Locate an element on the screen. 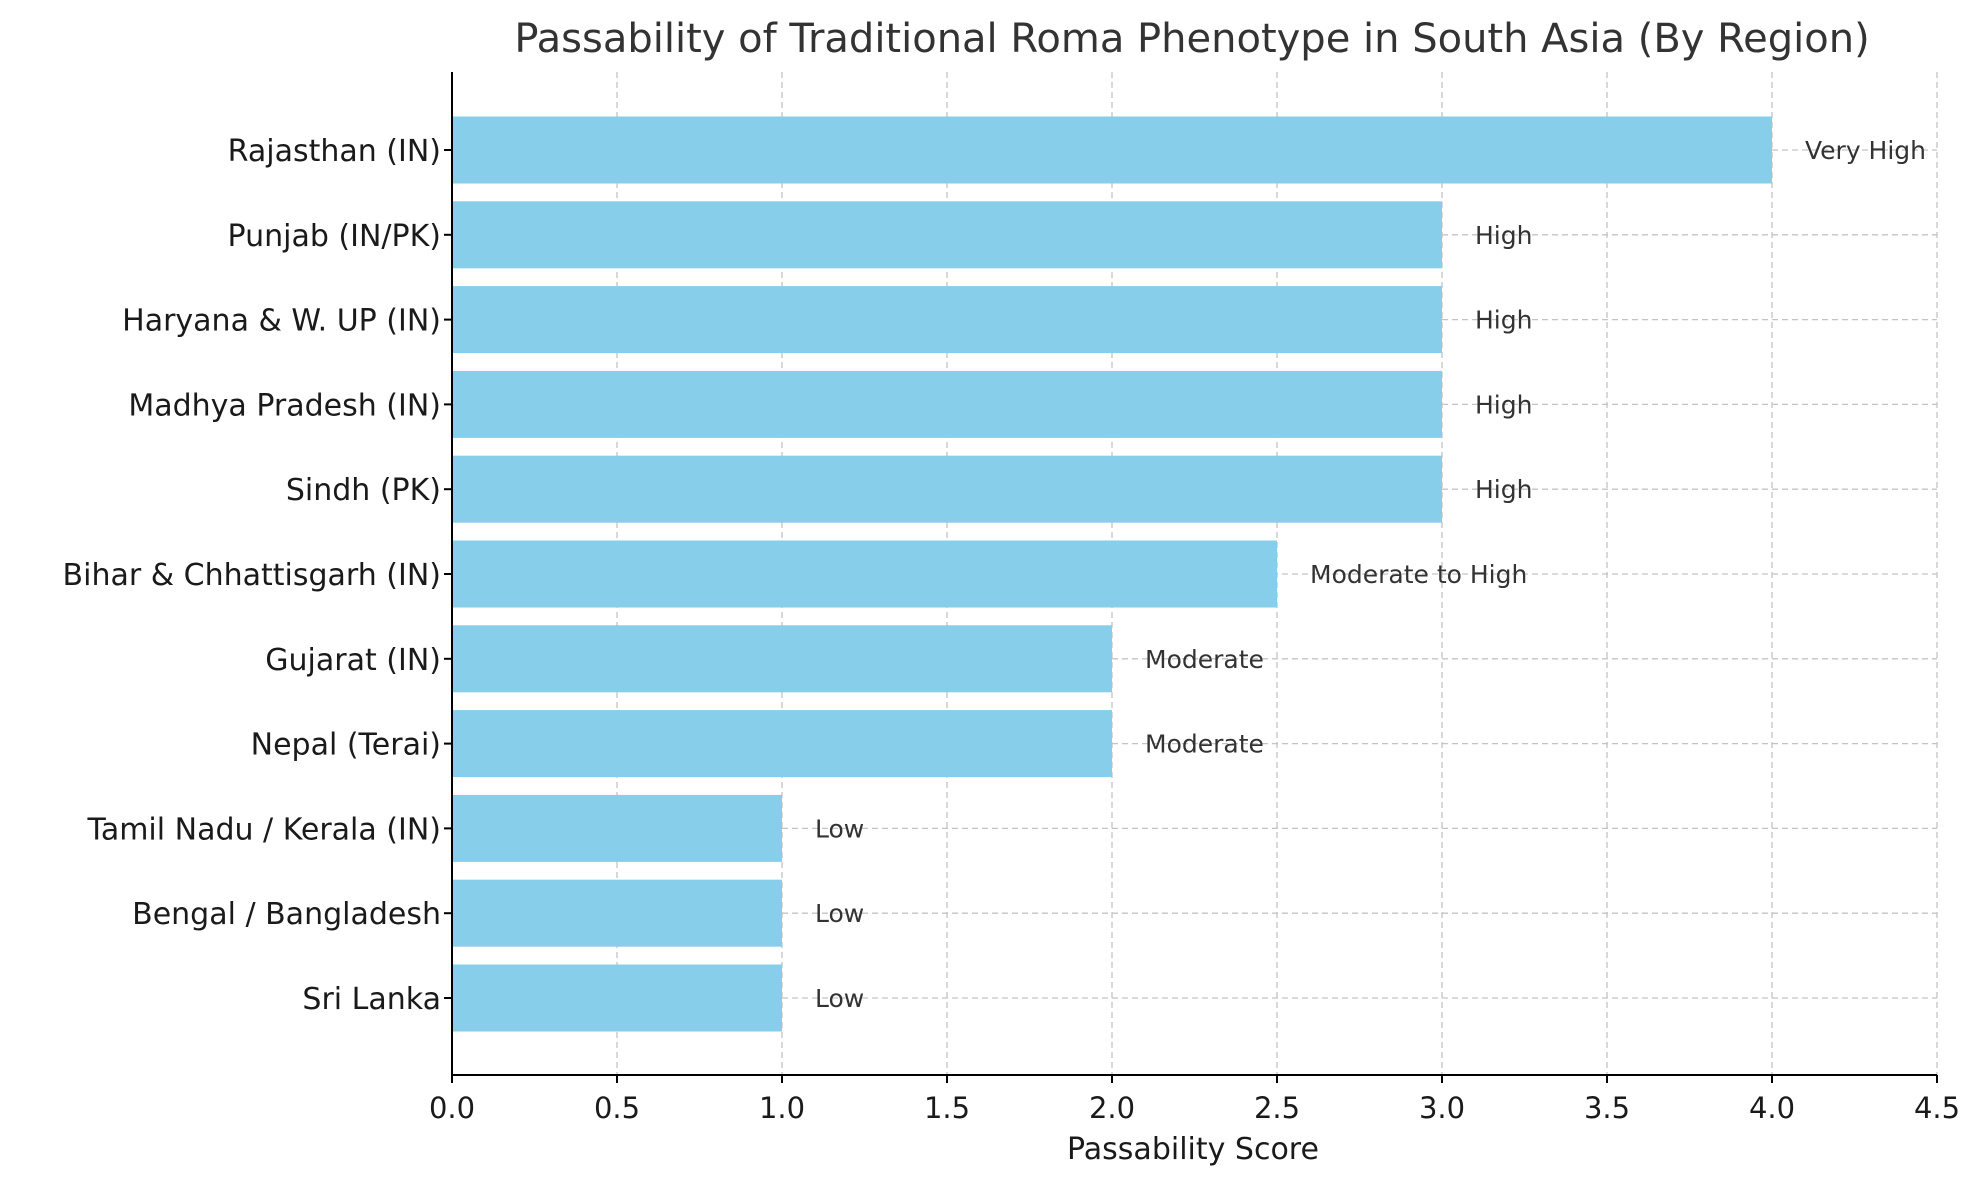  x-tick-label: 0.5 is located at coordinates (617, 1108).